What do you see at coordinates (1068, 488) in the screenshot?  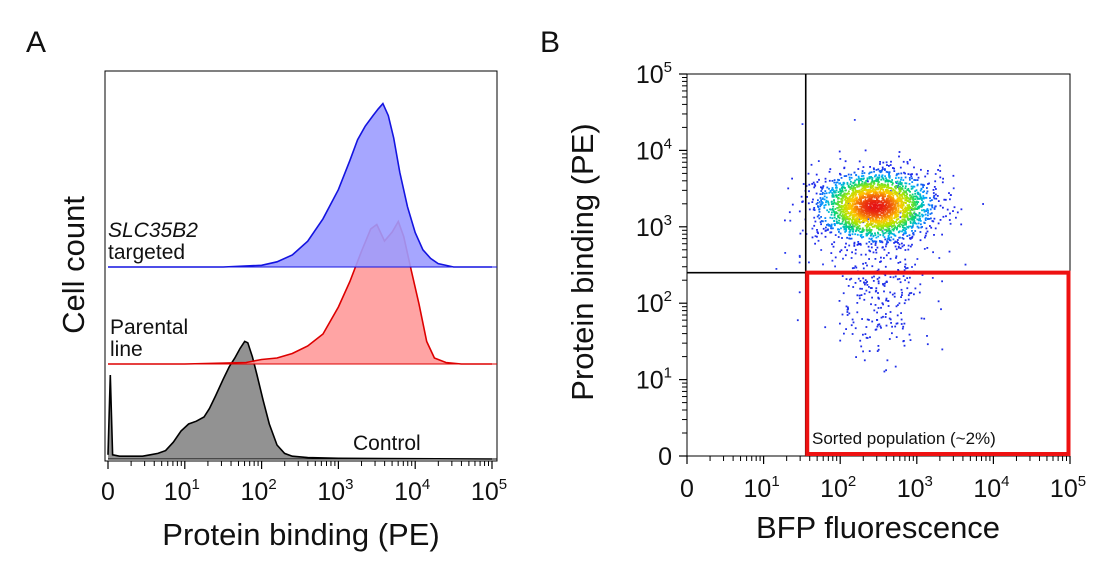 I see `panel-b-x-tick-label: 105` at bounding box center [1068, 488].